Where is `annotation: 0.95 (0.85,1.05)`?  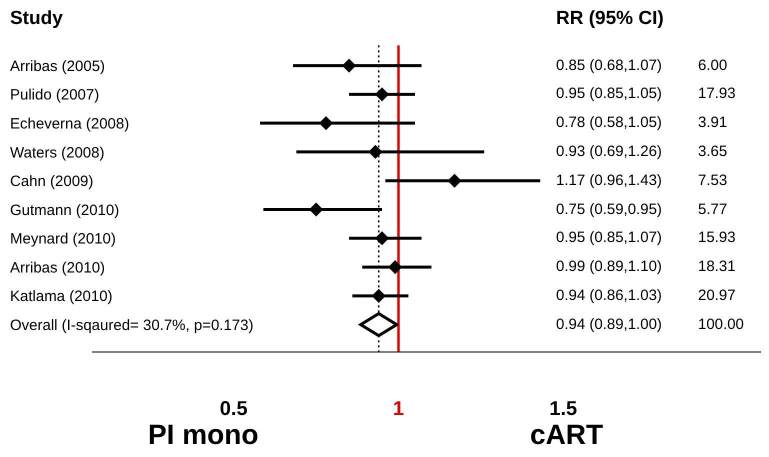
annotation: 0.95 (0.85,1.05) is located at coordinates (609, 93).